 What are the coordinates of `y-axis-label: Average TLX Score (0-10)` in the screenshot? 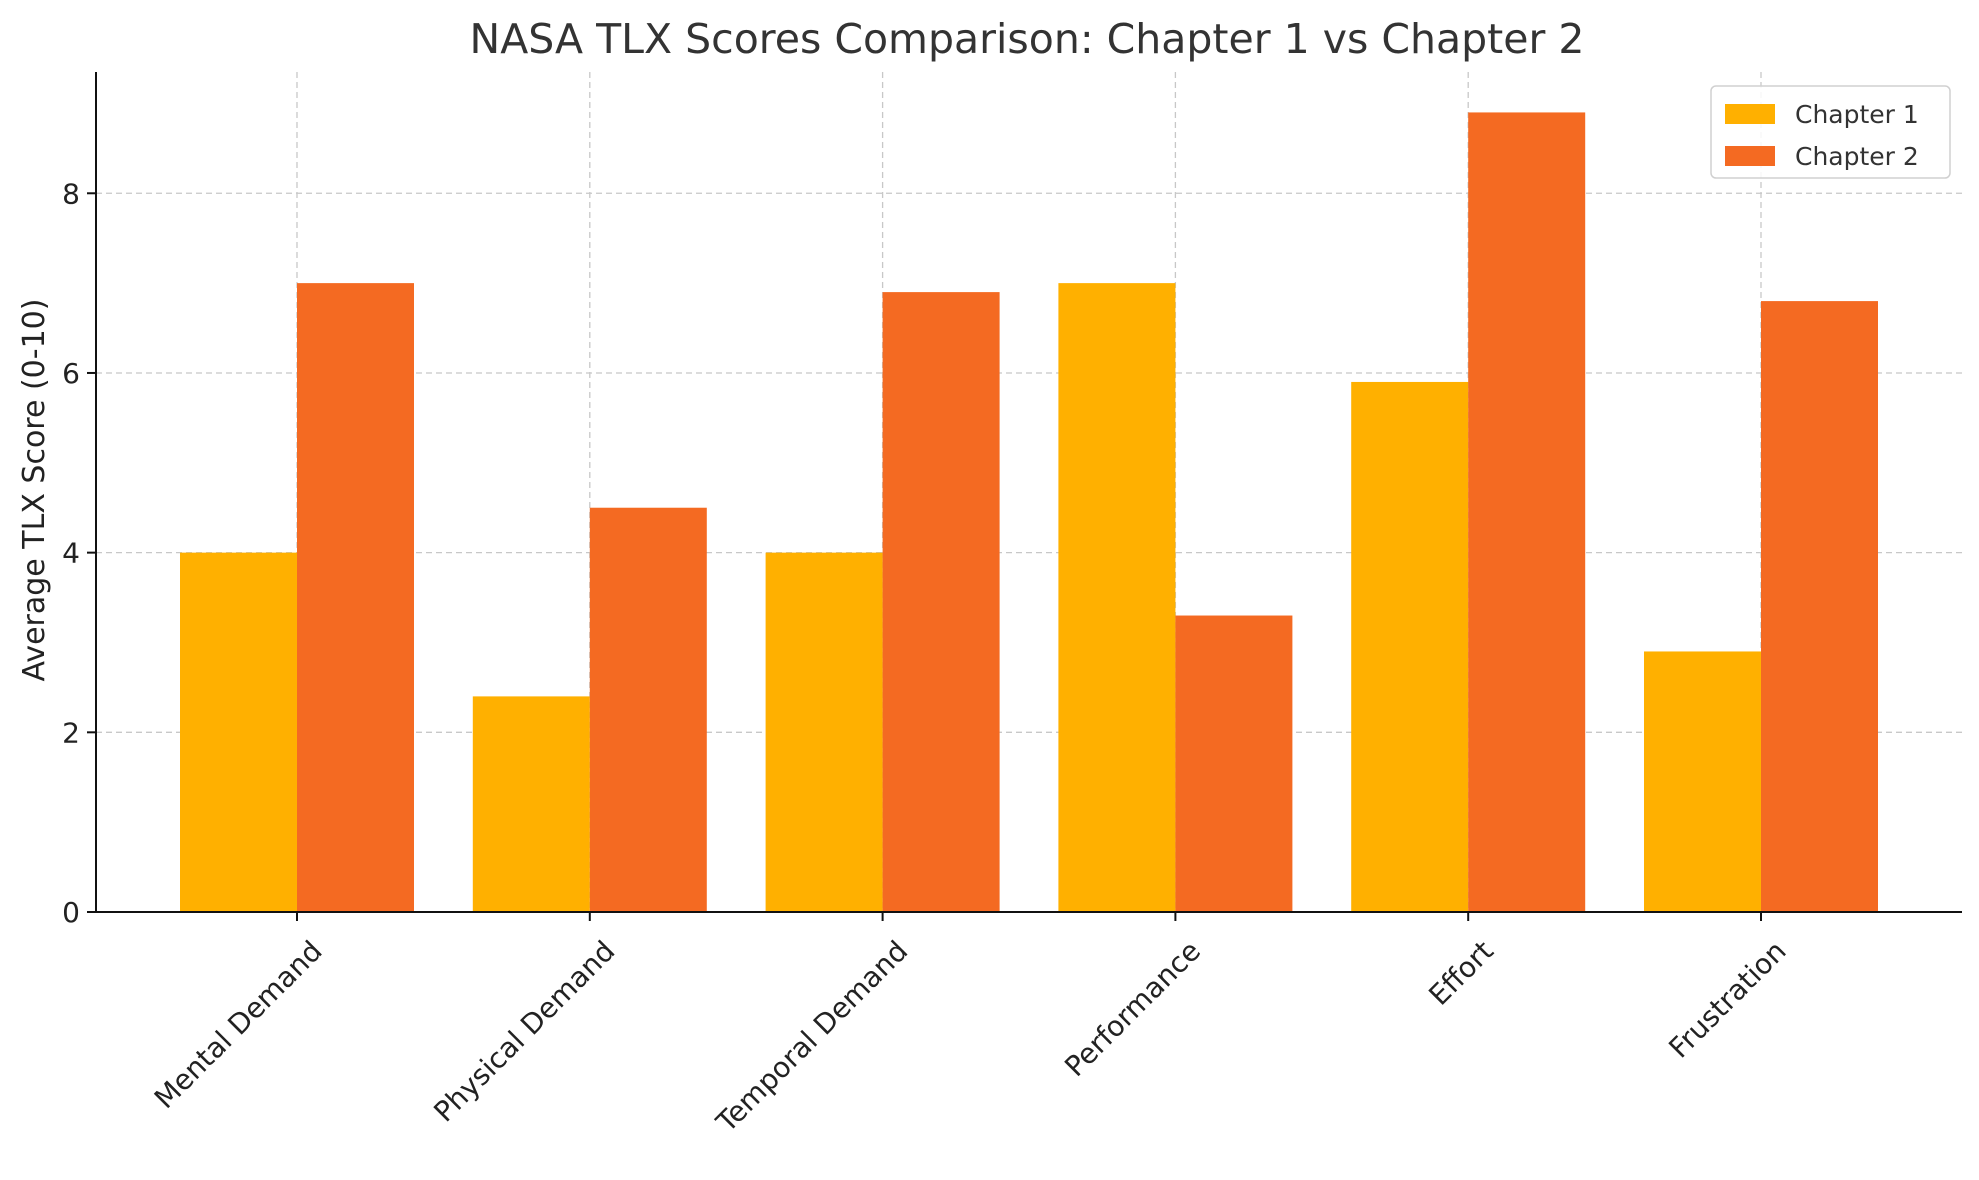 It's located at (34, 490).